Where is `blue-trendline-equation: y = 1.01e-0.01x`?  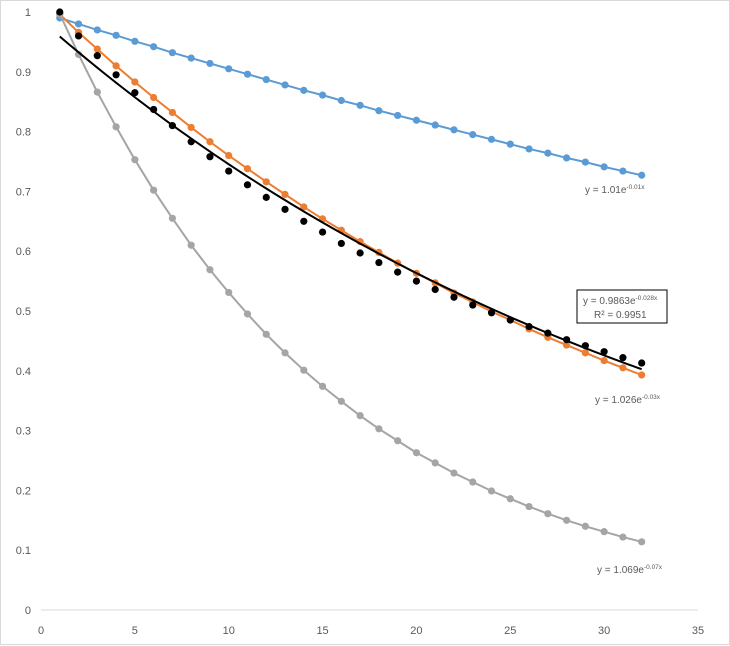 blue-trendline-equation: y = 1.01e-0.01x is located at coordinates (615, 190).